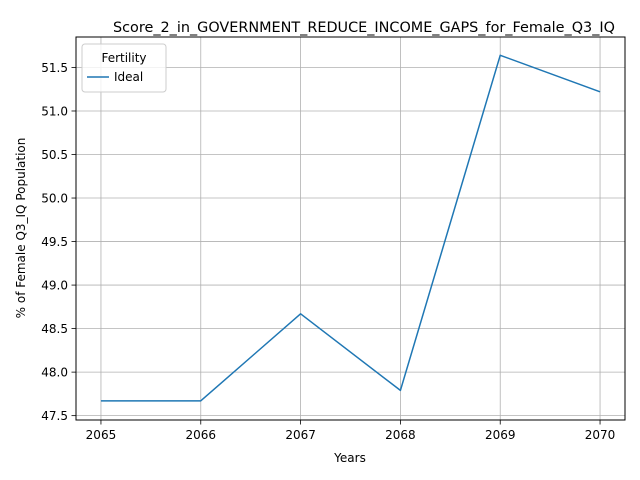 The image size is (640, 480). Describe the element at coordinates (351, 431) in the screenshot. I see `x-axis: 2065 2066 2067 2068 2069 2070` at that location.